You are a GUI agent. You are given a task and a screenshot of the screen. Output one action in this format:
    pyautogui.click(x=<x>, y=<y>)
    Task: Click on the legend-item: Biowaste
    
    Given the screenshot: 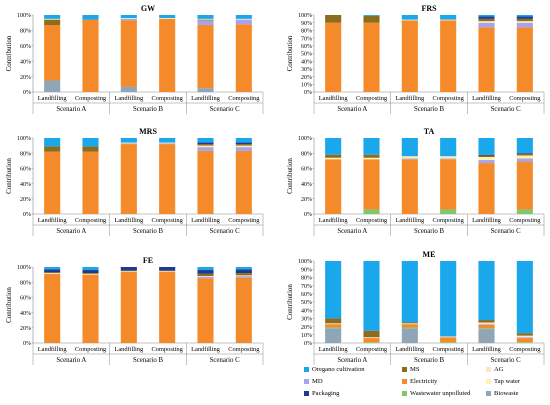 What is the action you would take?
    pyautogui.click(x=502, y=393)
    